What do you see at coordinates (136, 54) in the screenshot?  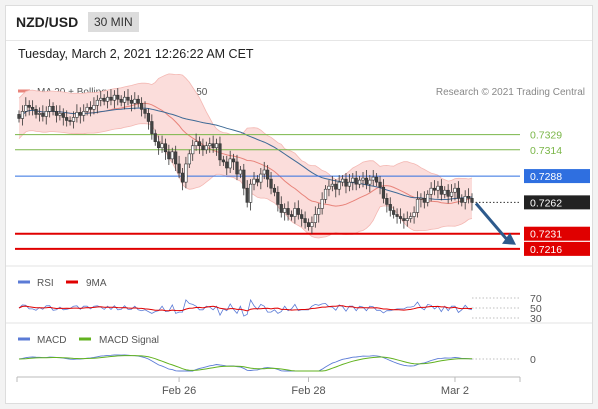 I see `date-line: Tuesday, March 2, 2021 12:26:22 AM CET` at bounding box center [136, 54].